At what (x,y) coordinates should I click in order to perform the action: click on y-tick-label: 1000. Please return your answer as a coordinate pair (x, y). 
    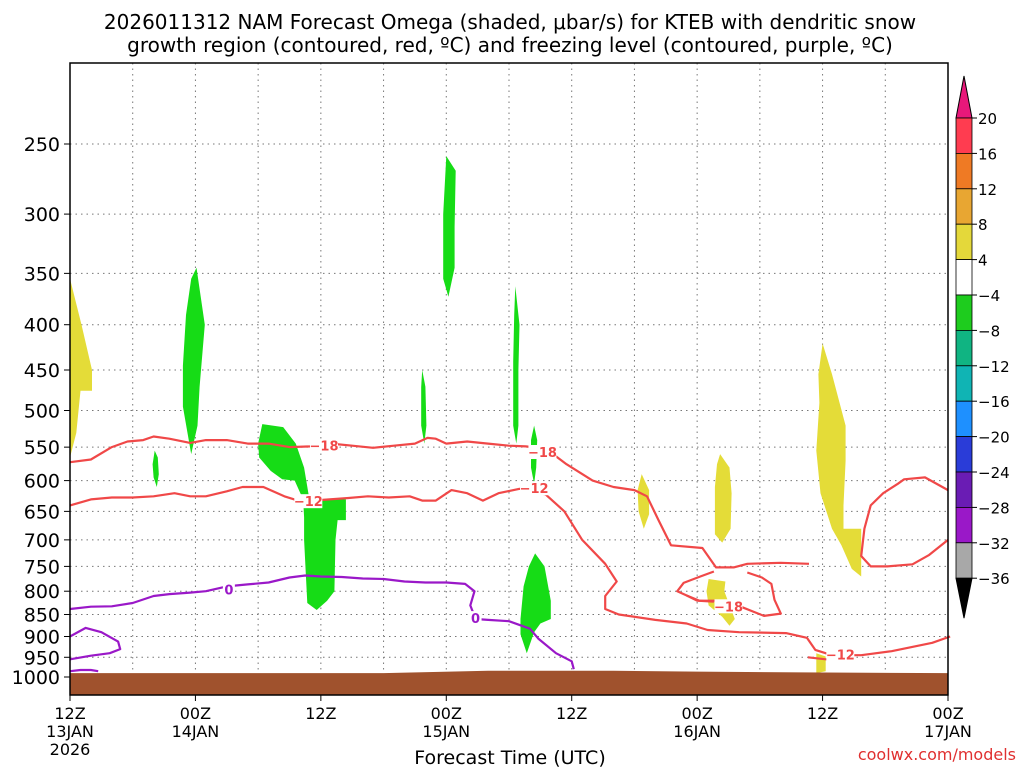
    Looking at the image, I should click on (36, 678).